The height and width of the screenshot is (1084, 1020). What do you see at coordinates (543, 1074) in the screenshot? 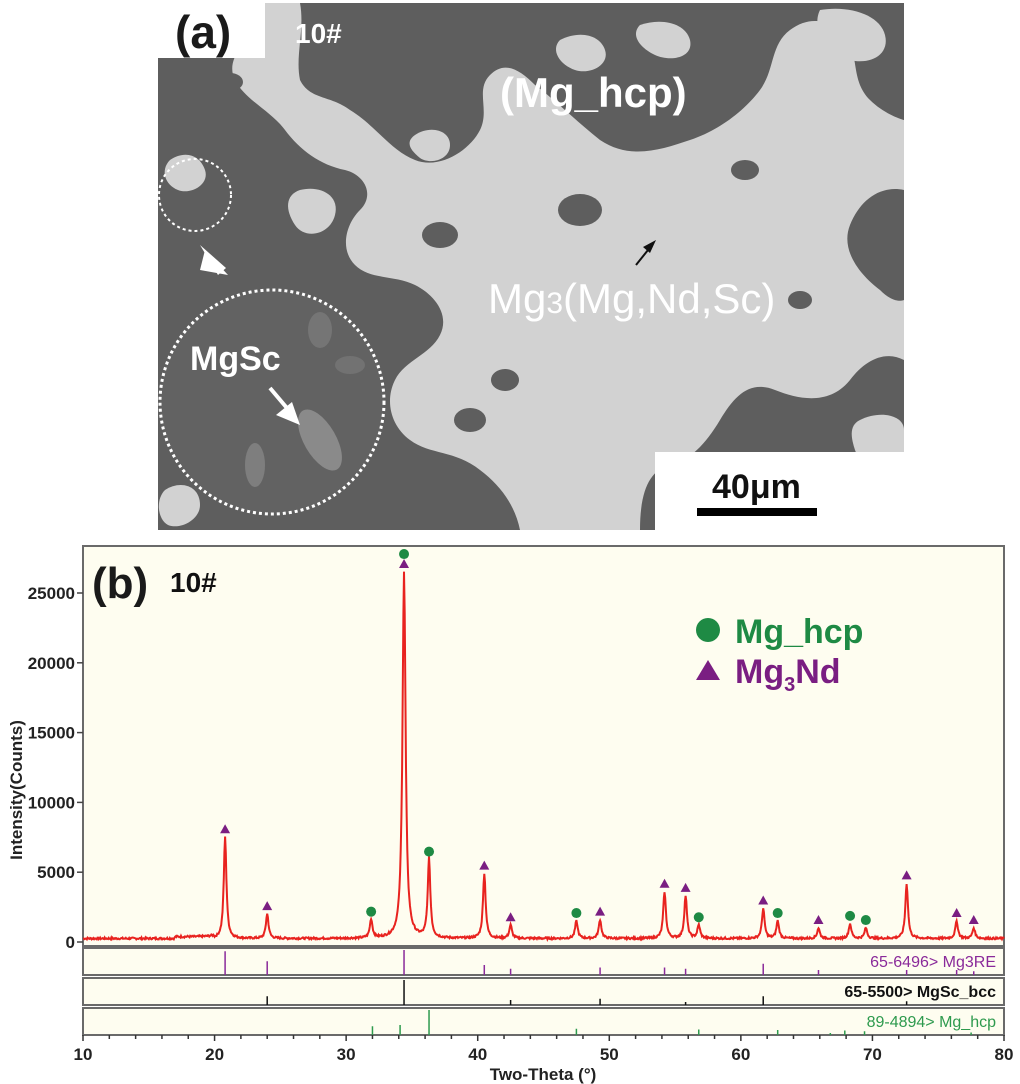
I see `x-axis-label: Two-Theta (°)` at bounding box center [543, 1074].